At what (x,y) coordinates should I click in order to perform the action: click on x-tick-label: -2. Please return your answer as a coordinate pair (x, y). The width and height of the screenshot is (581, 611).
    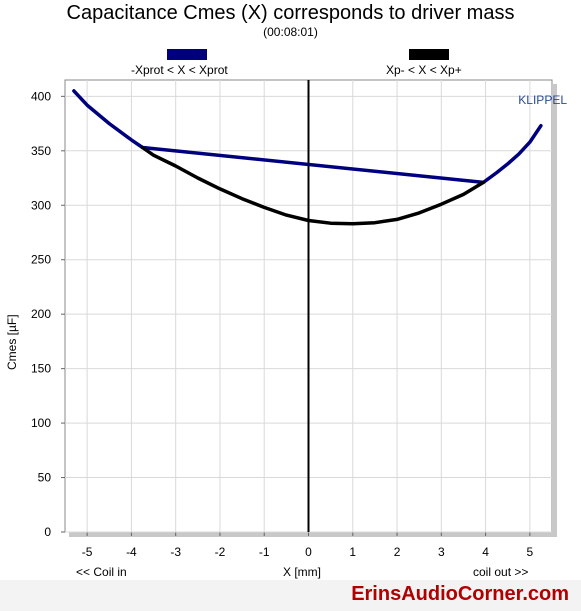
    Looking at the image, I should click on (220, 552).